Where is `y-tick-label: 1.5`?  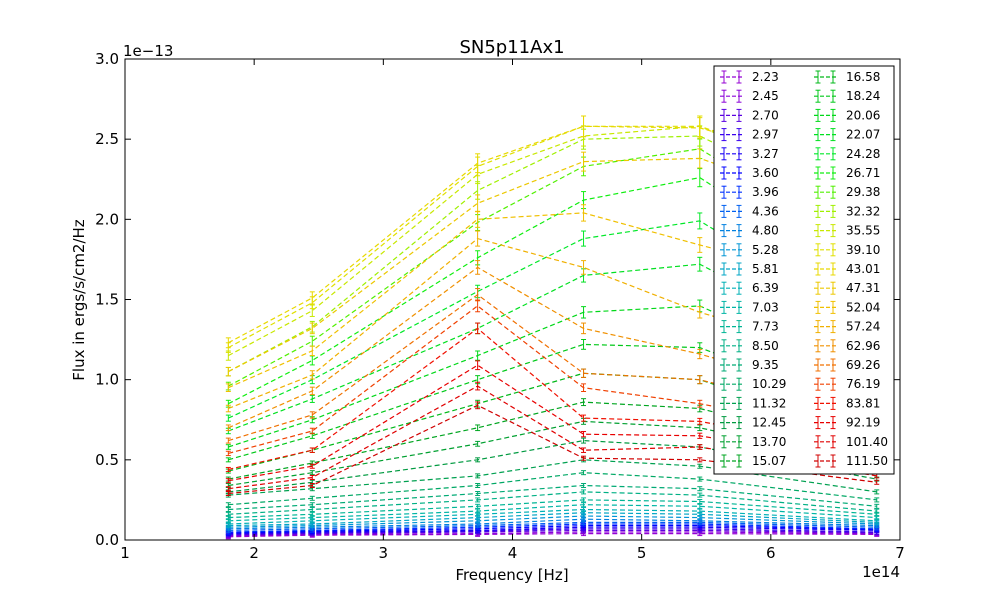
y-tick-label: 1.5 is located at coordinates (107, 300).